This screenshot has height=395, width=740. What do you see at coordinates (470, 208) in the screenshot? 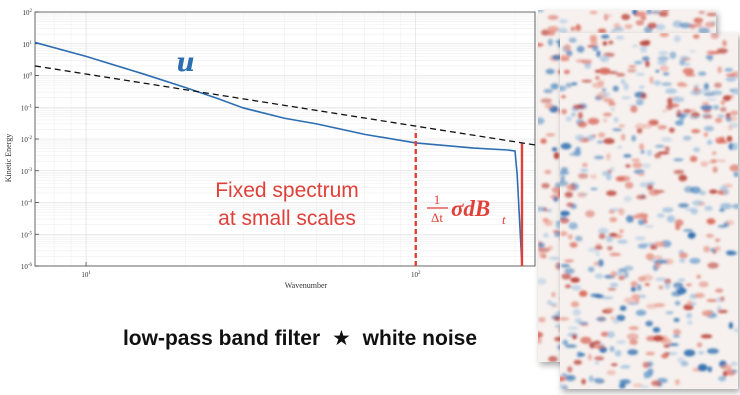
I see `formula-body: σdB` at bounding box center [470, 208].